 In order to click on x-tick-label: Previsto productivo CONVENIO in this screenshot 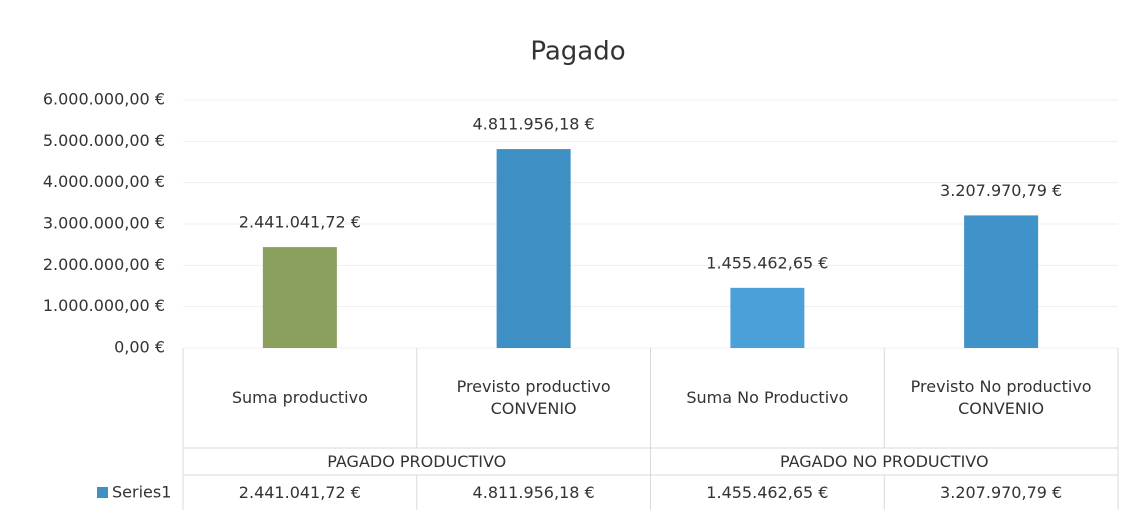, I will do `click(533, 397)`.